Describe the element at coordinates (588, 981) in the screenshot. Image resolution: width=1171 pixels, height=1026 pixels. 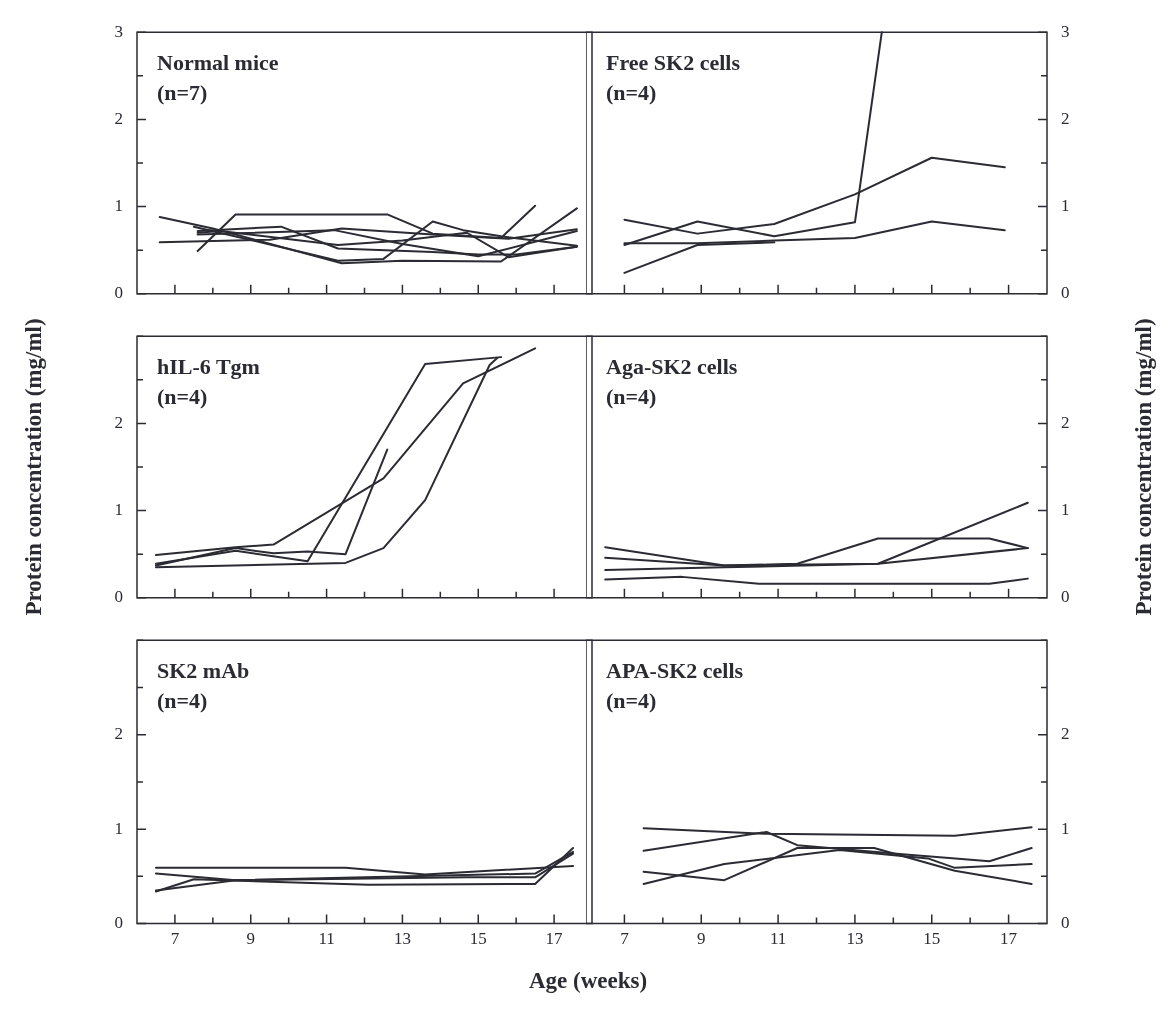
I see `x-axis-title: Age (weeks)` at that location.